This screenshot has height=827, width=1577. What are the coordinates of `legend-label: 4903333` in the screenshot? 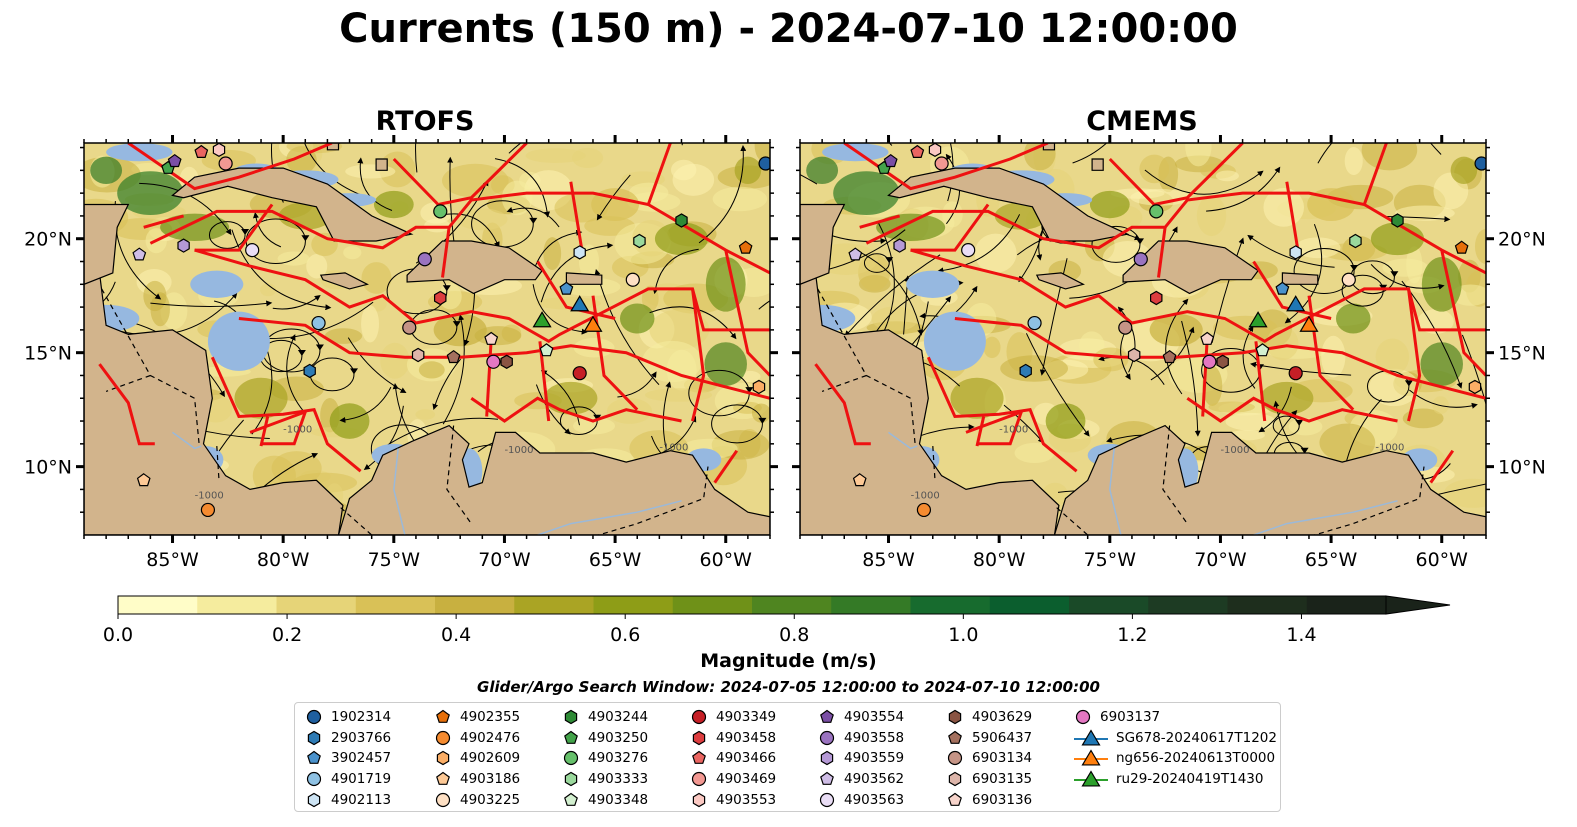 It's located at (618, 779).